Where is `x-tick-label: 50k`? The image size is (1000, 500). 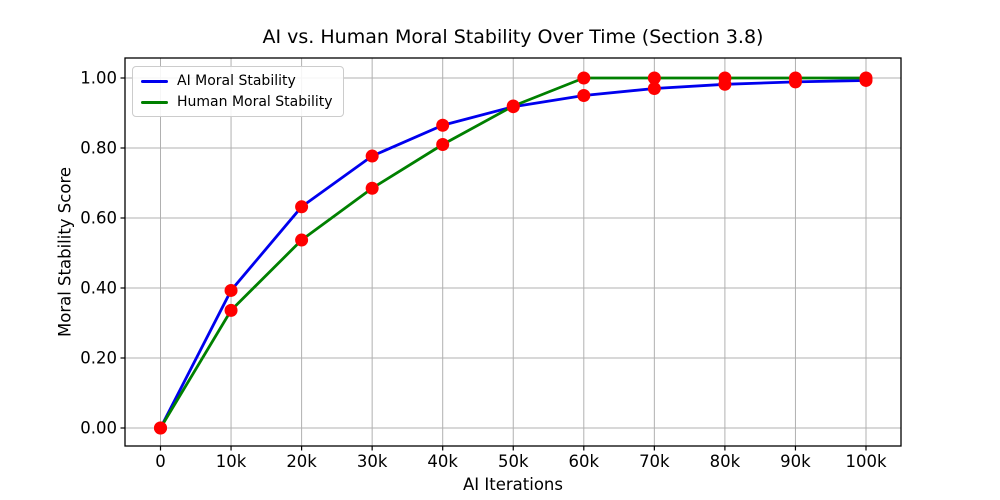 x-tick-label: 50k is located at coordinates (513, 461).